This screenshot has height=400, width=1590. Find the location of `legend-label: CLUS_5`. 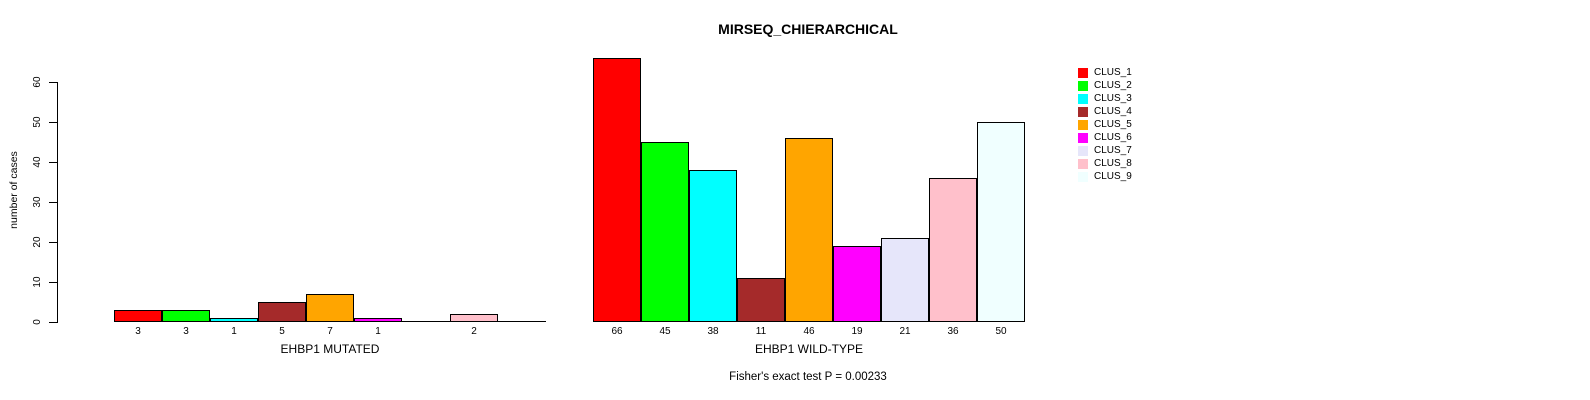

legend-label: CLUS_5 is located at coordinates (1113, 124).